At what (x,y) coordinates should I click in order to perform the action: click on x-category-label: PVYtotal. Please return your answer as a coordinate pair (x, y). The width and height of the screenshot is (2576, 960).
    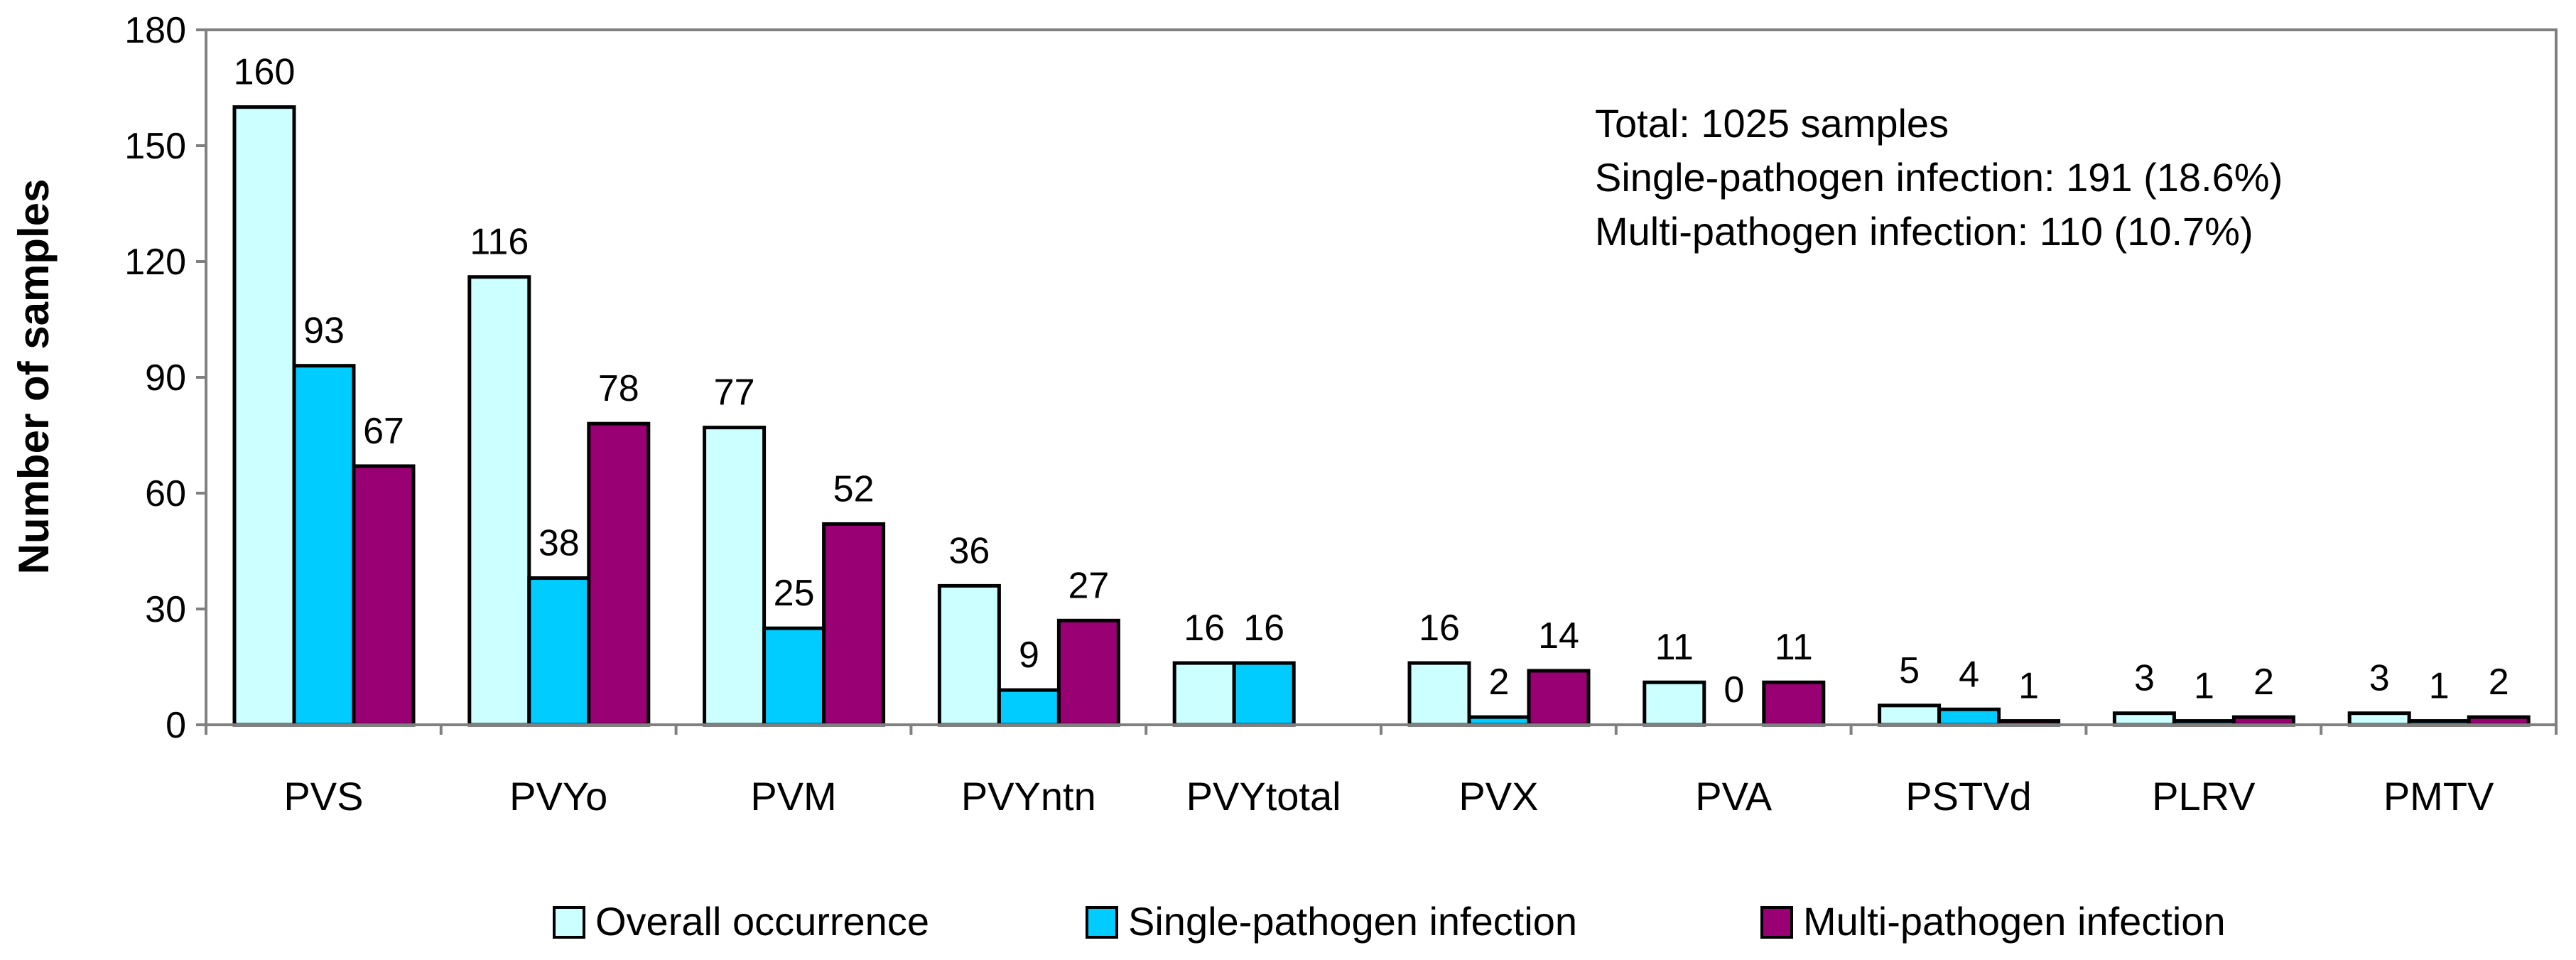
    Looking at the image, I should click on (1263, 796).